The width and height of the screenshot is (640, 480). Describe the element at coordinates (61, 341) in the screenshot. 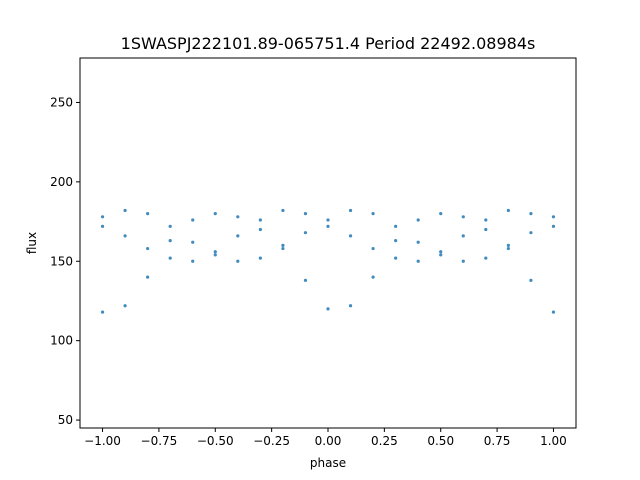

I see `y-tick-label: 100` at that location.